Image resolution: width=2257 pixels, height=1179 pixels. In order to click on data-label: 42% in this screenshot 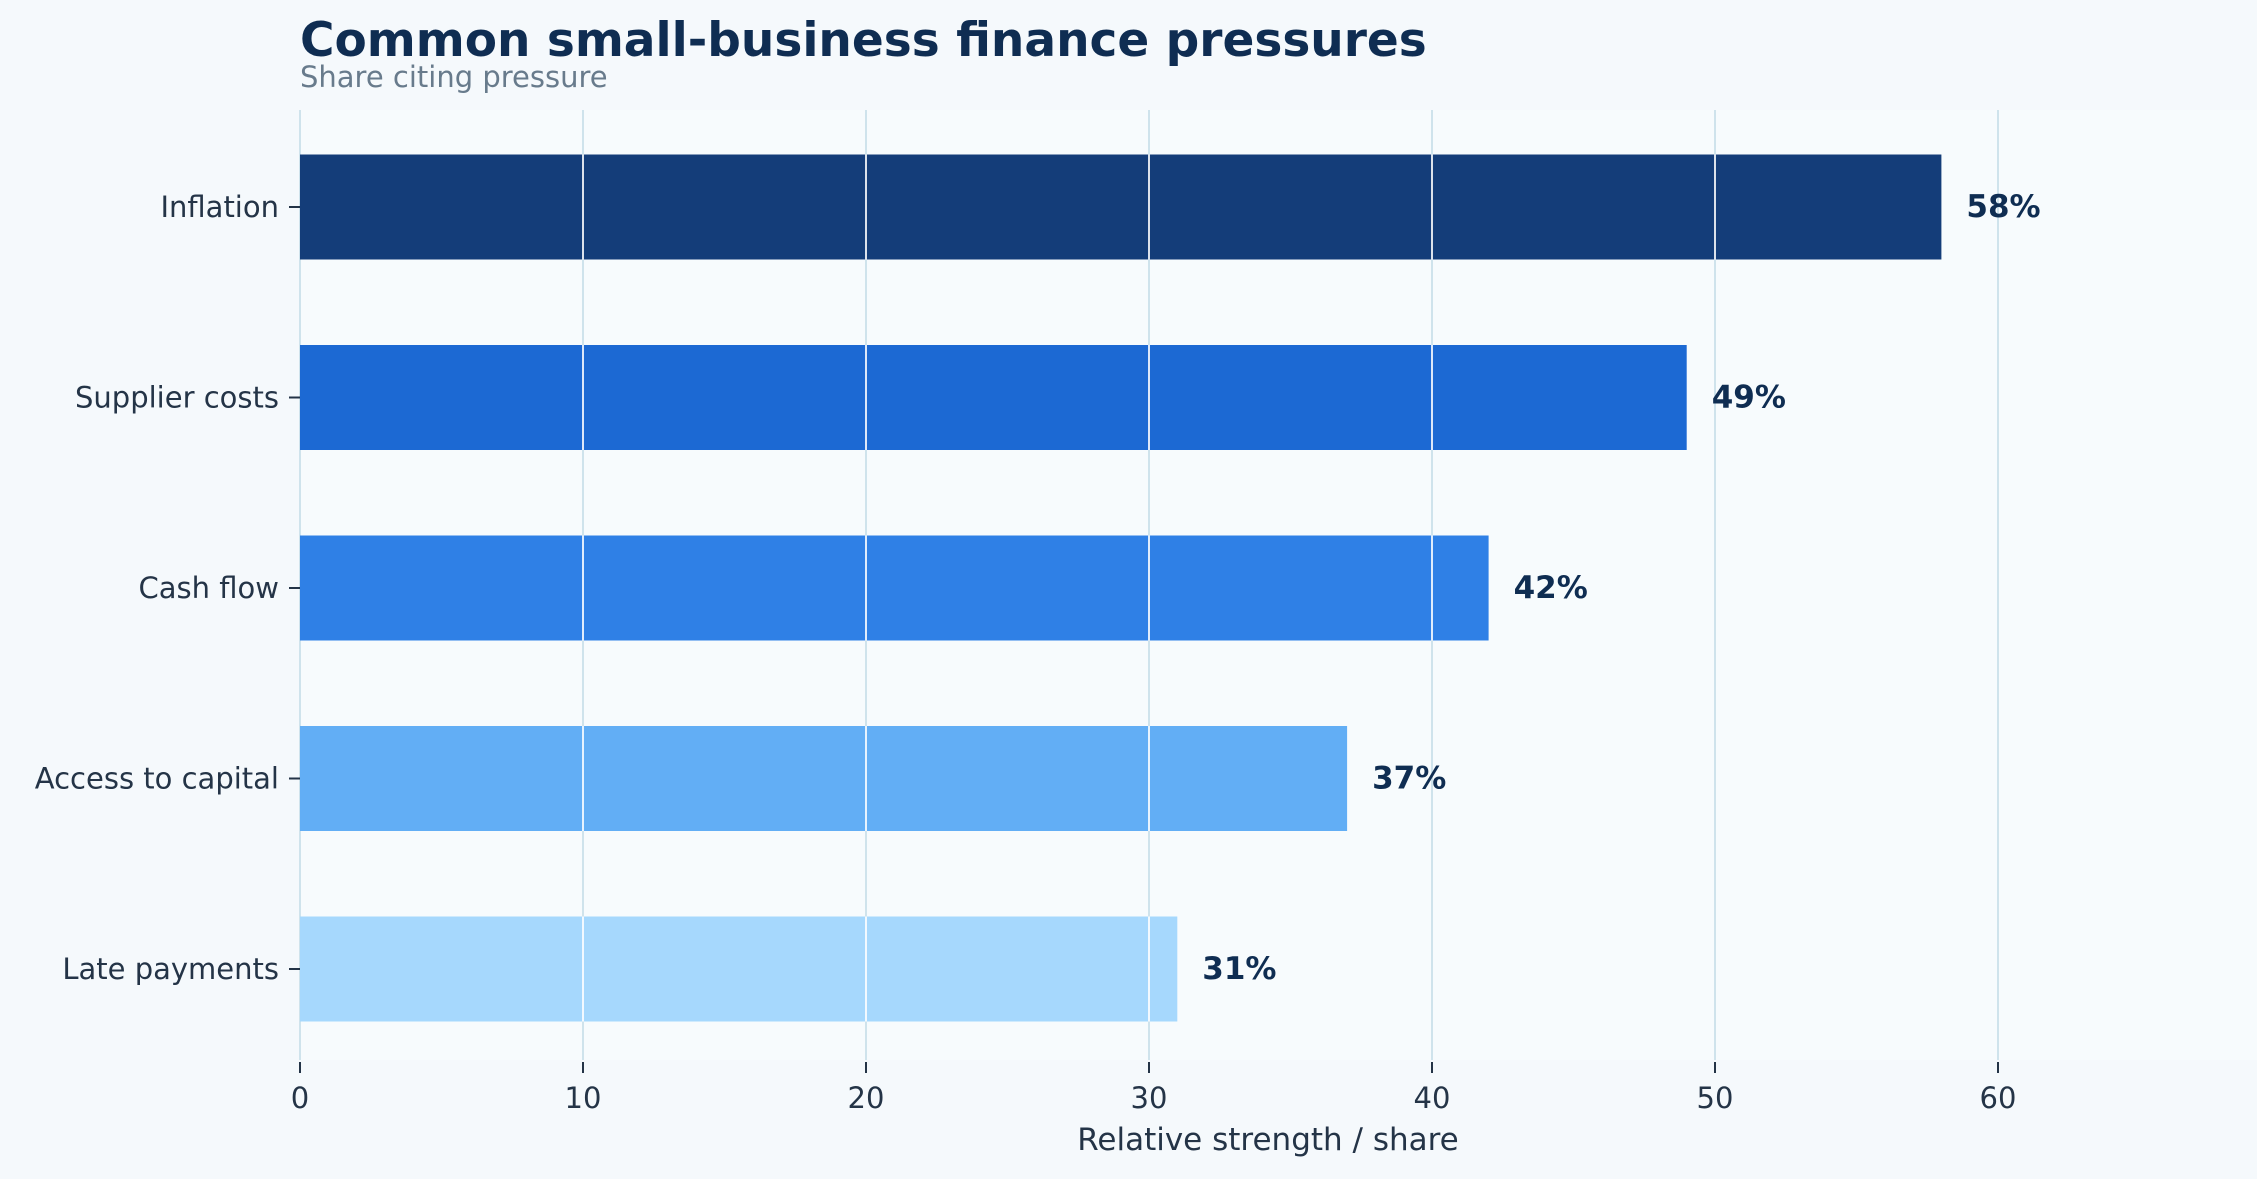, I will do `click(1551, 588)`.